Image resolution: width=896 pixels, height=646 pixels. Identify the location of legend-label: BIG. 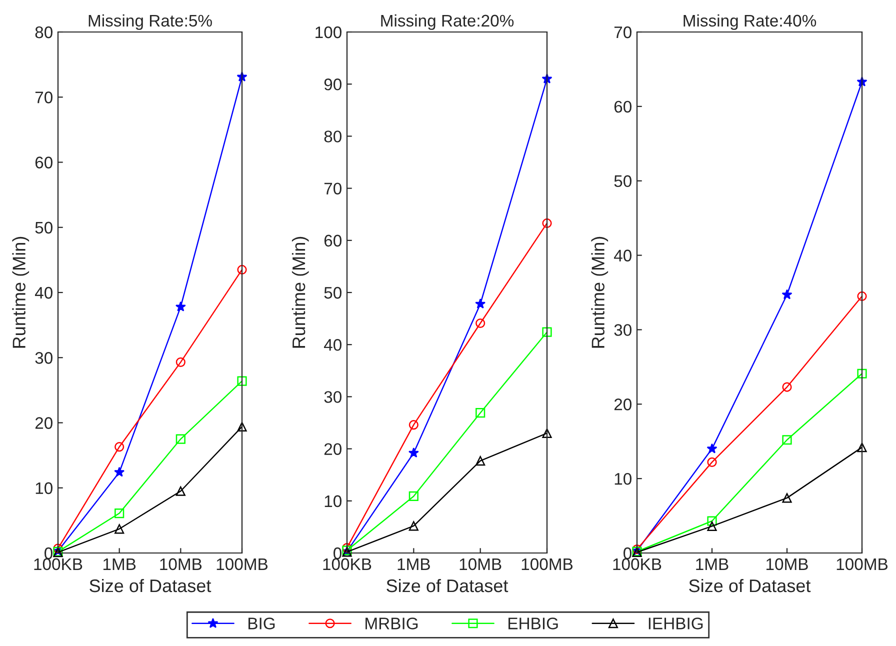
(261, 624).